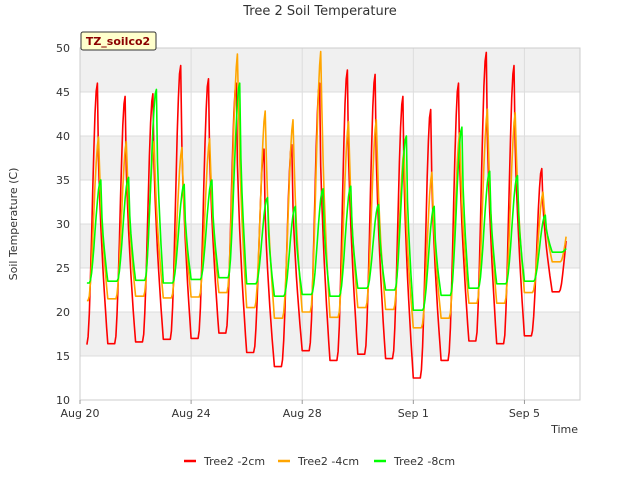 The width and height of the screenshot is (640, 480). Describe the element at coordinates (63, 356) in the screenshot. I see `y-tick-label: 15` at that location.